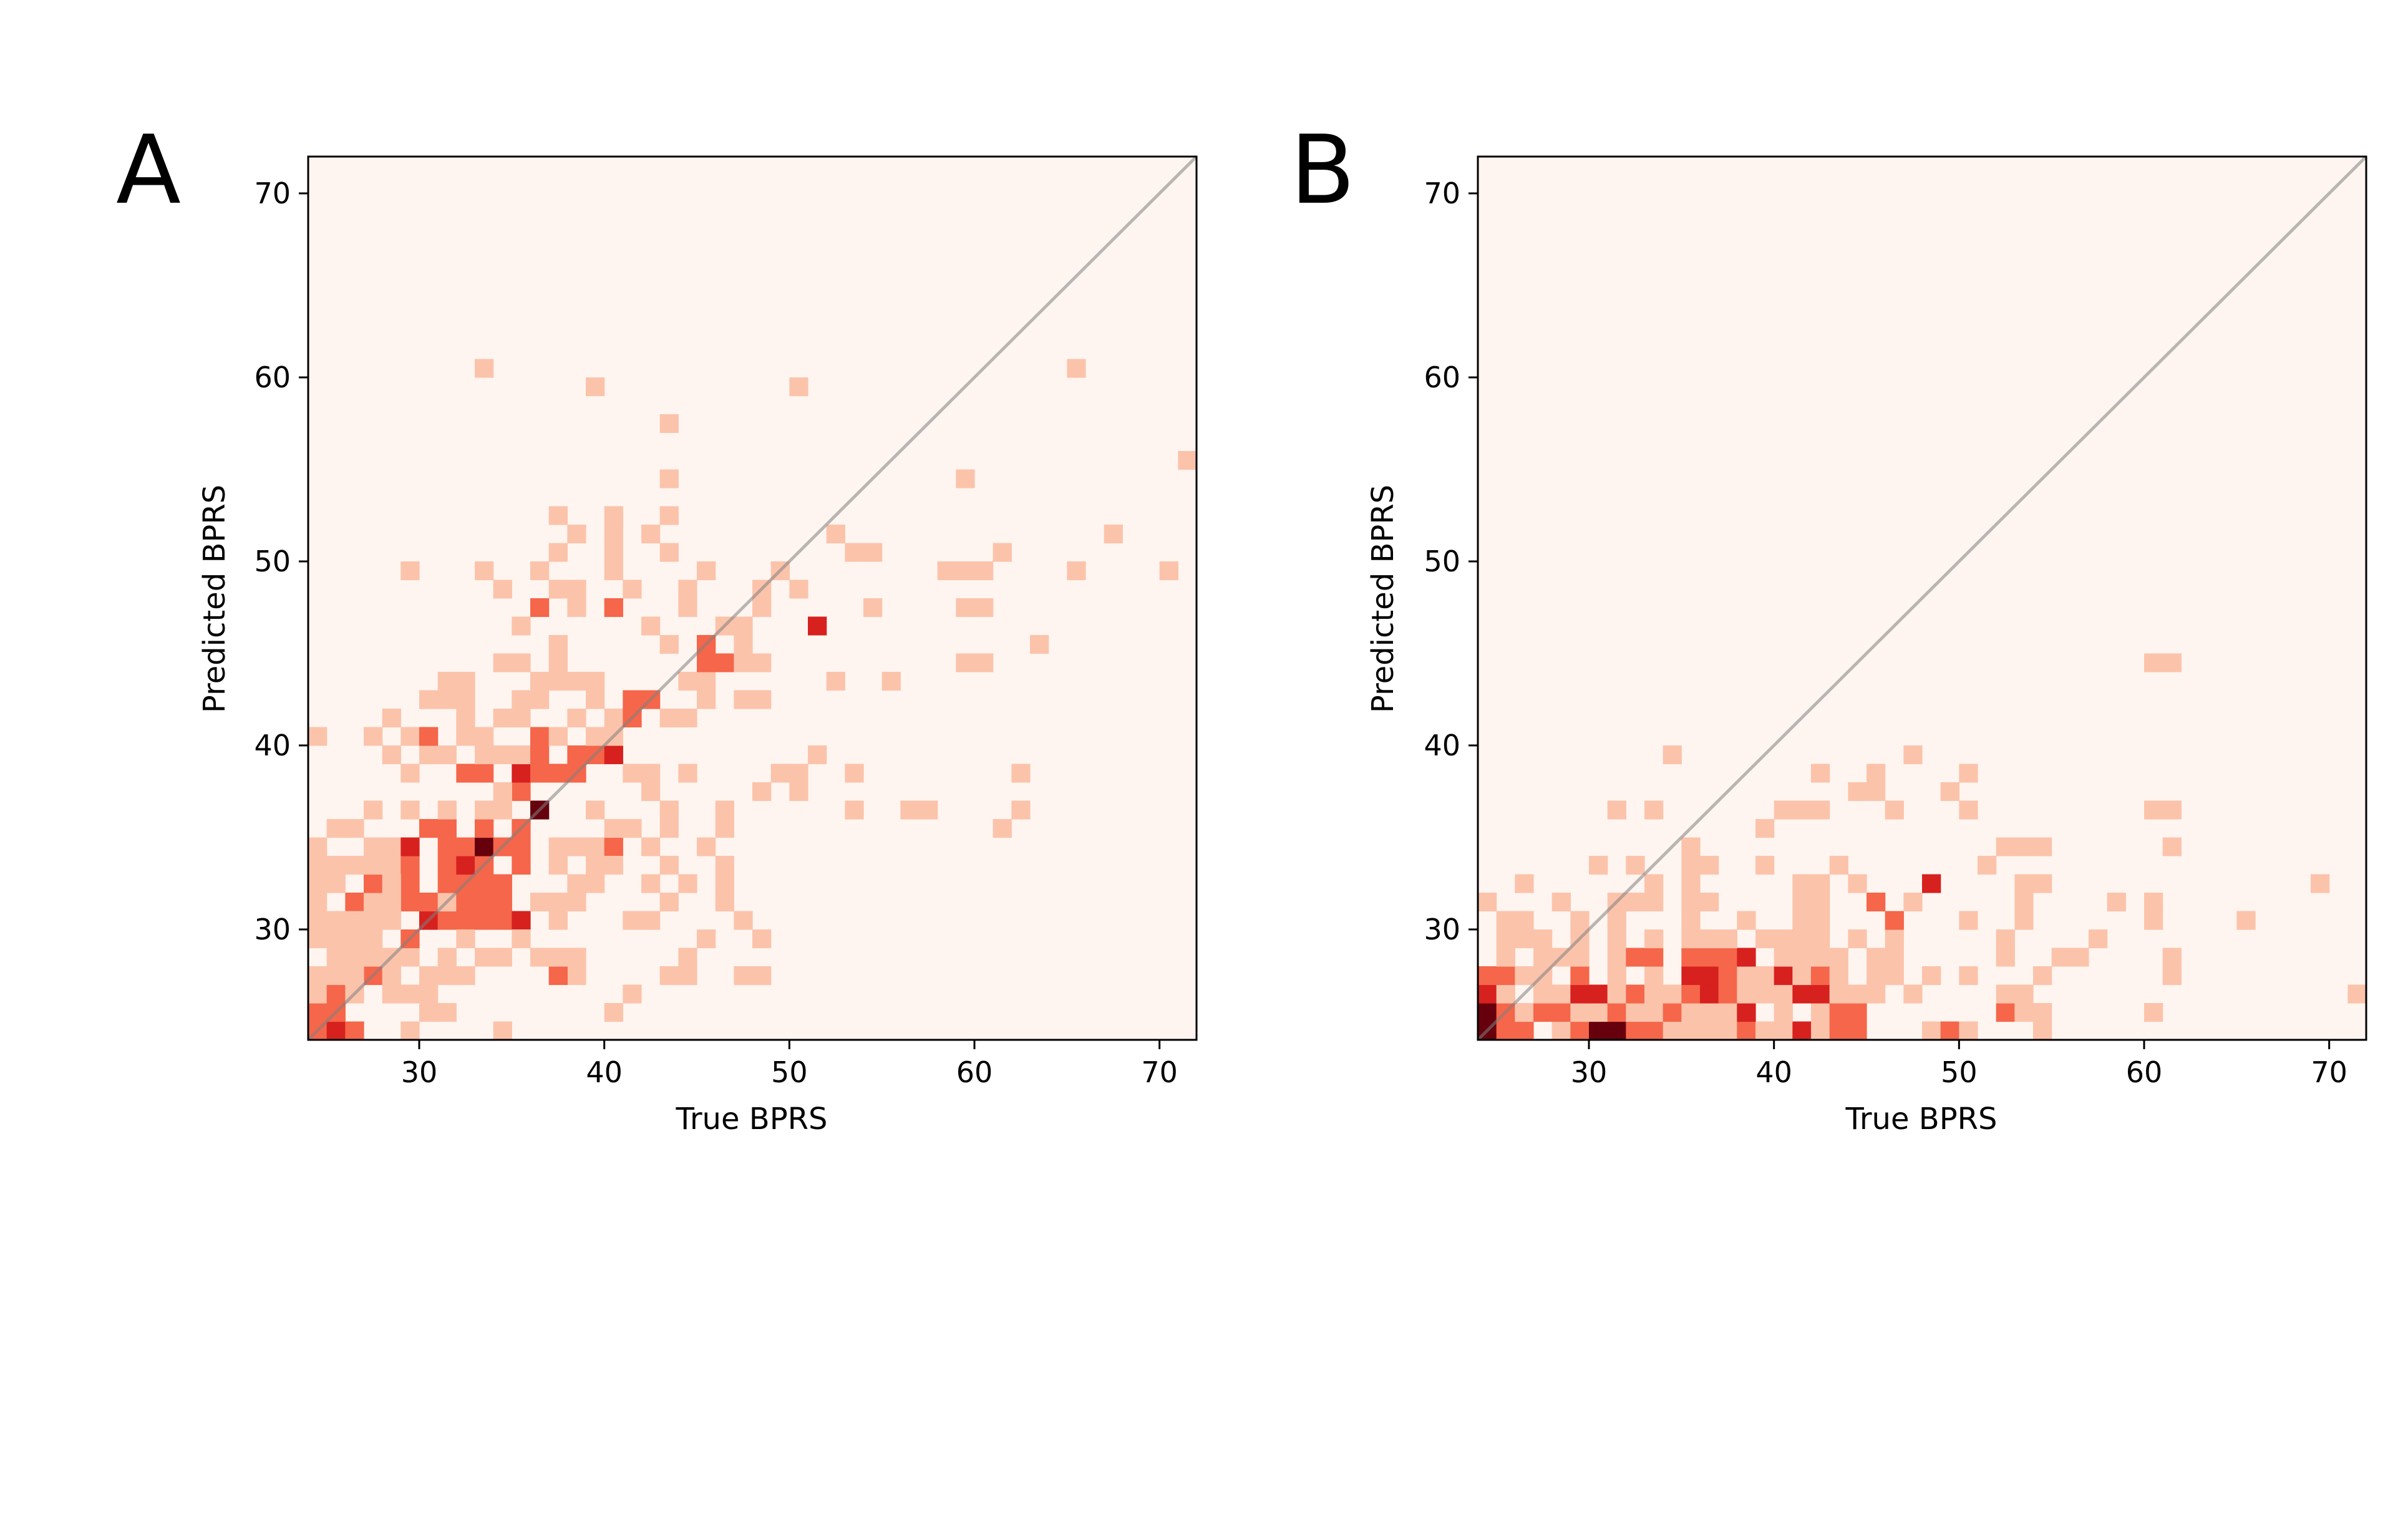 This screenshot has height=1537, width=2408. I want to click on x-tick-label-a: 50, so click(789, 1072).